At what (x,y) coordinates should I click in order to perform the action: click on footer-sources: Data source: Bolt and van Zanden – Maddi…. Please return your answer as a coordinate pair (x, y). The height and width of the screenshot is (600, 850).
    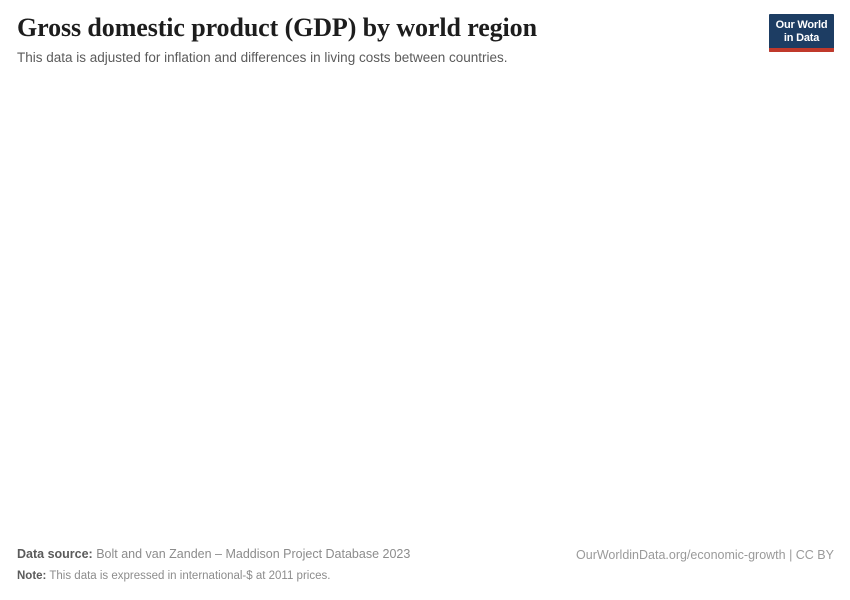
    Looking at the image, I should click on (213, 565).